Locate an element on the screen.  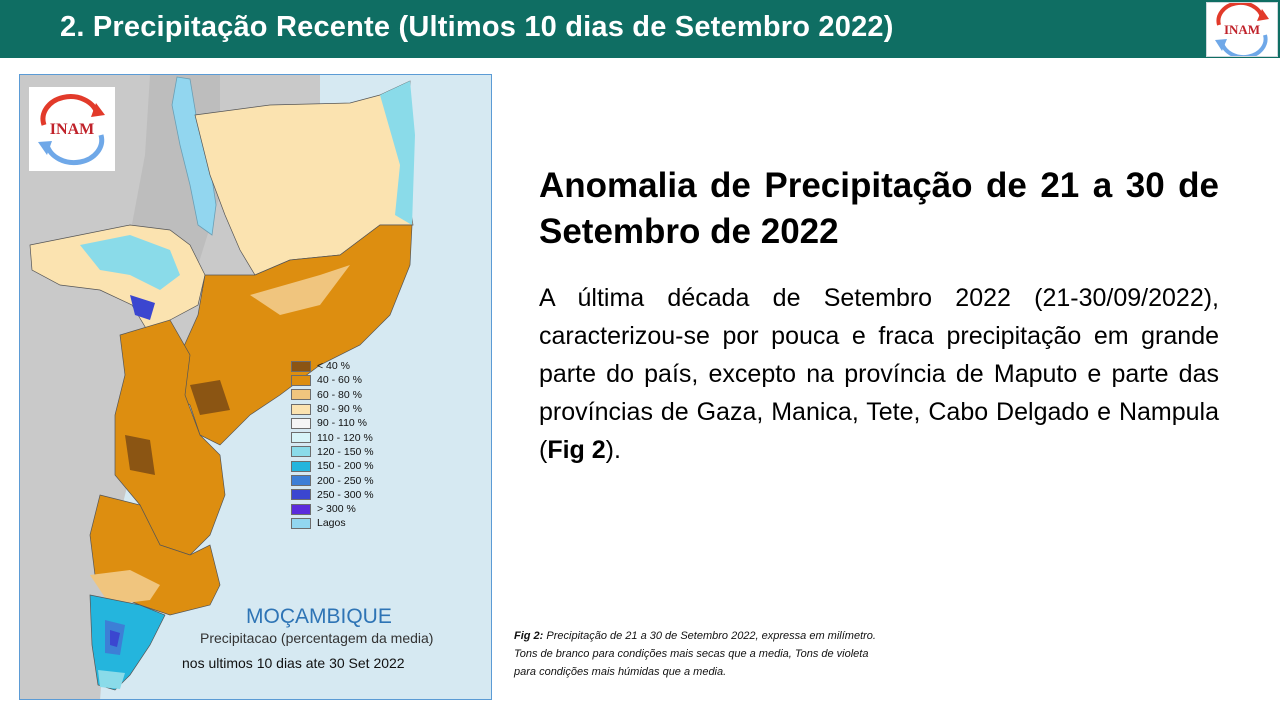
legend-label: 150 - 200 % is located at coordinates (345, 466).